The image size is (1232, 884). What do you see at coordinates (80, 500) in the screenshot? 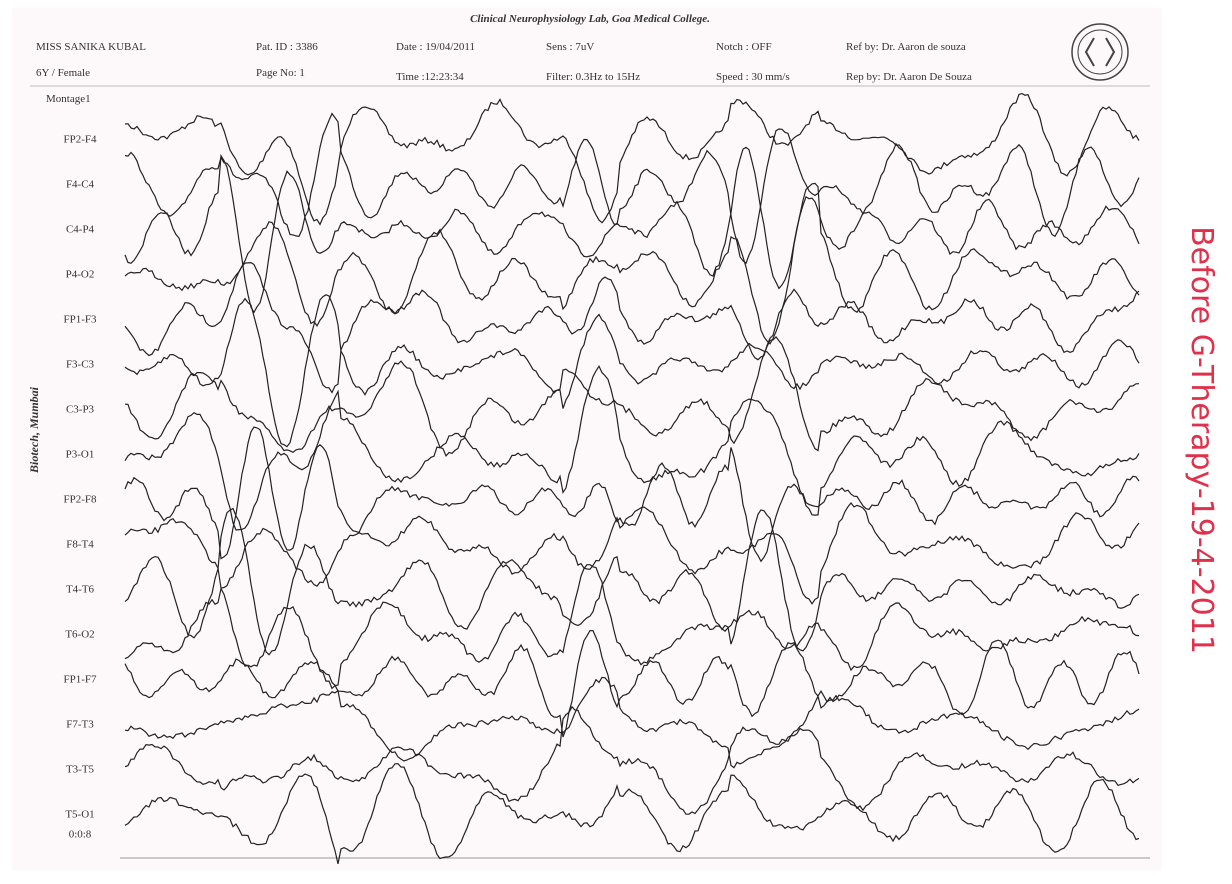
I see `channel-label: FP2-F8` at bounding box center [80, 500].